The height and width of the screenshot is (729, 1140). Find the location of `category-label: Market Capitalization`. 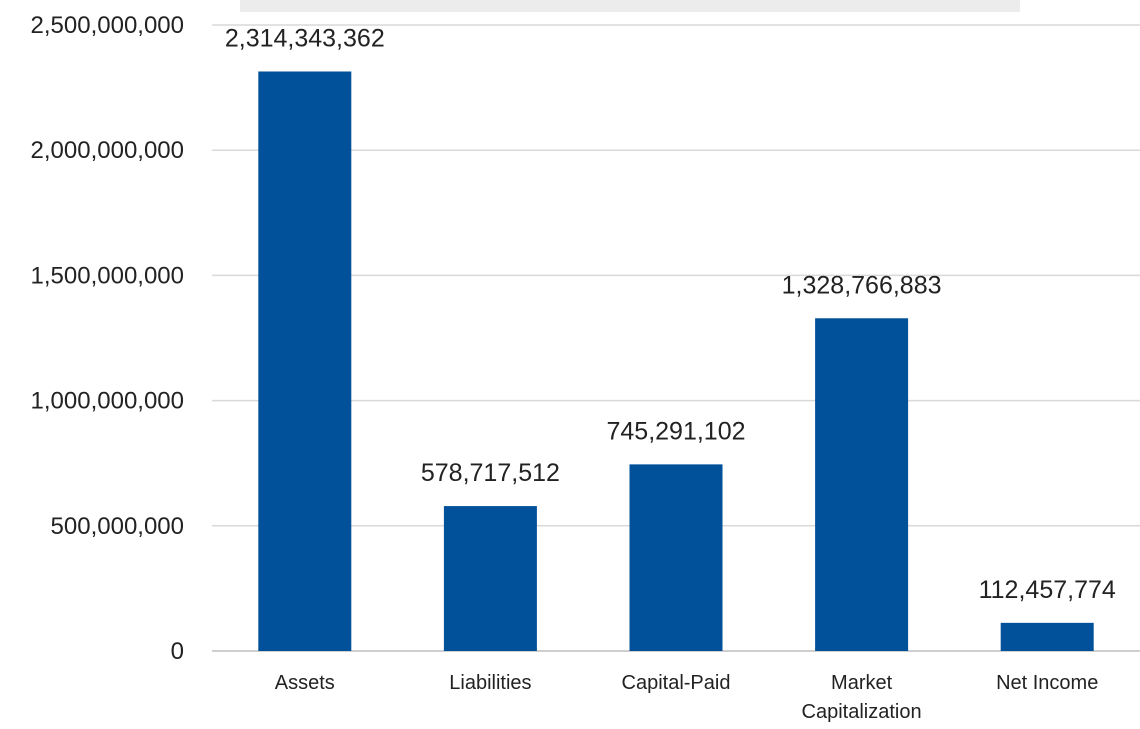

category-label: Market Capitalization is located at coordinates (862, 697).